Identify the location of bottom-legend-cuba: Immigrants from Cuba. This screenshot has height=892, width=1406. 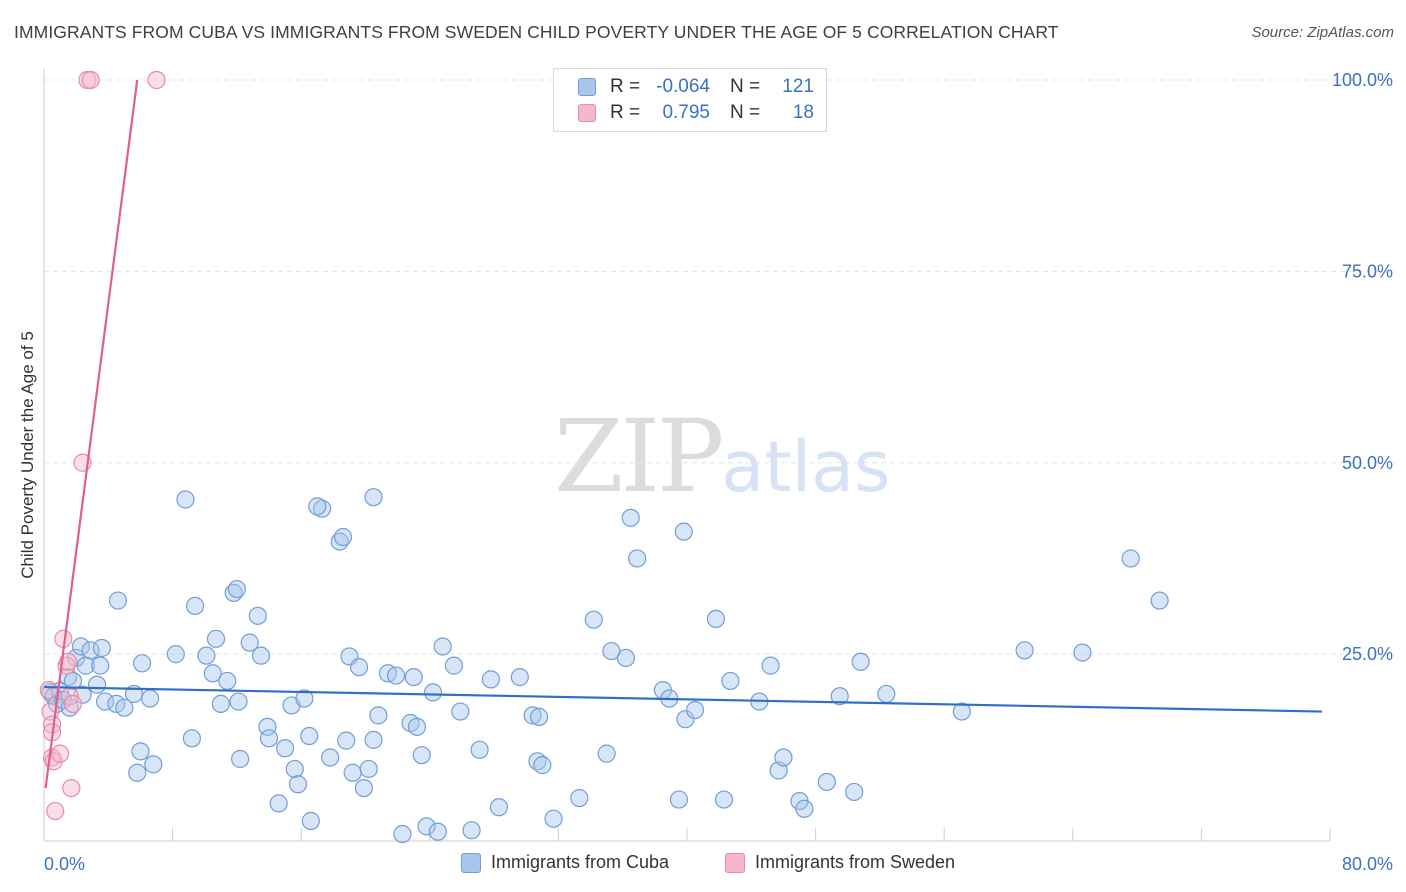
(565, 862).